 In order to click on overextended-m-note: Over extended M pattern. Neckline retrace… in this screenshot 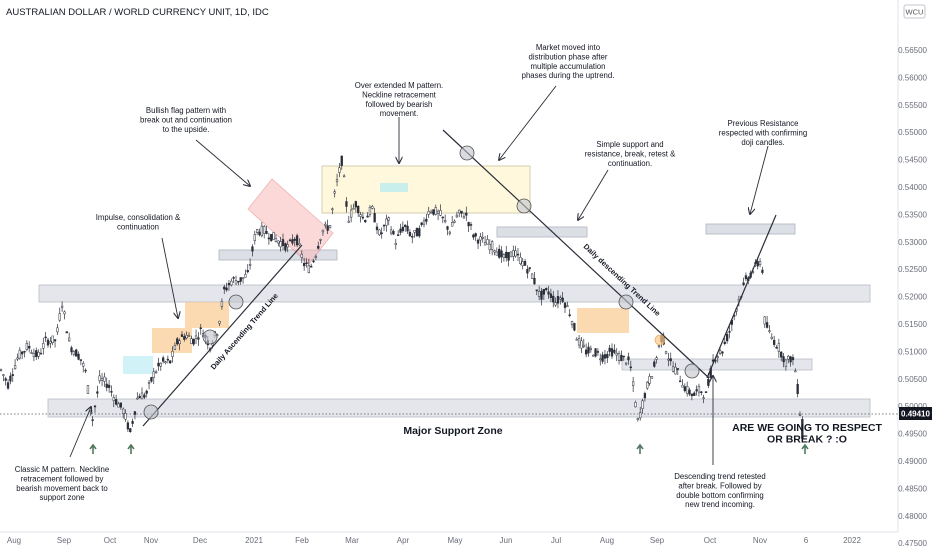, I will do `click(399, 99)`.